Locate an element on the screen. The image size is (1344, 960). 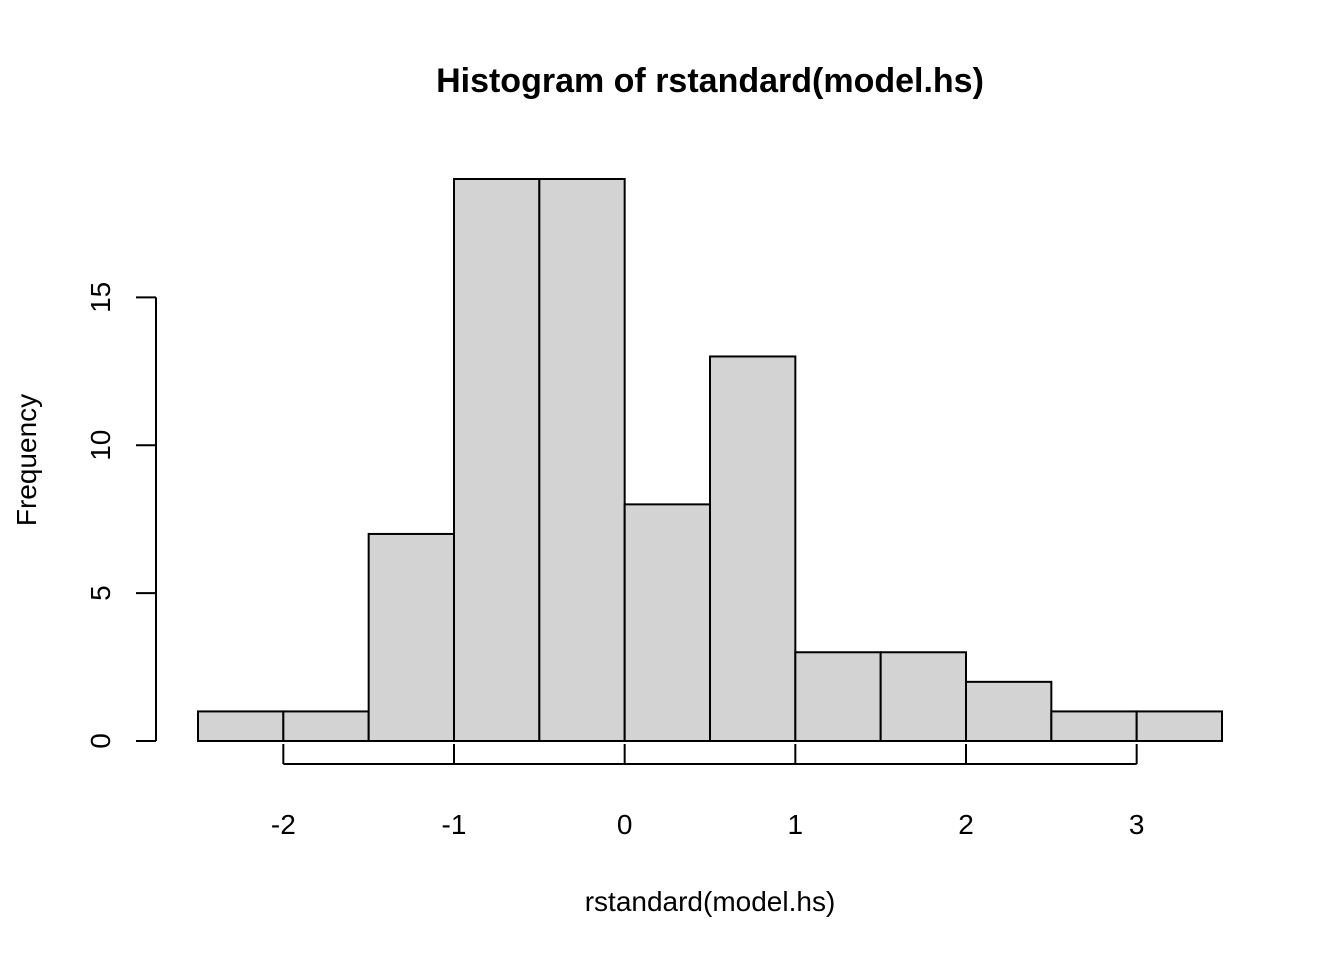
x-tick-label: -1 is located at coordinates (454, 824).